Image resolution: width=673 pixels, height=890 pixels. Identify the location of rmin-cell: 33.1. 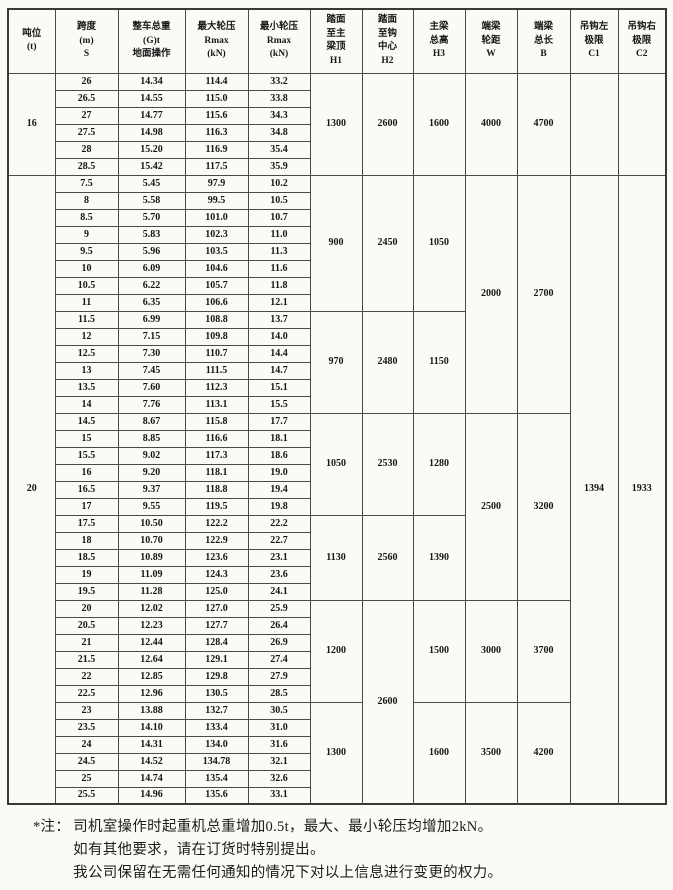
(279, 795).